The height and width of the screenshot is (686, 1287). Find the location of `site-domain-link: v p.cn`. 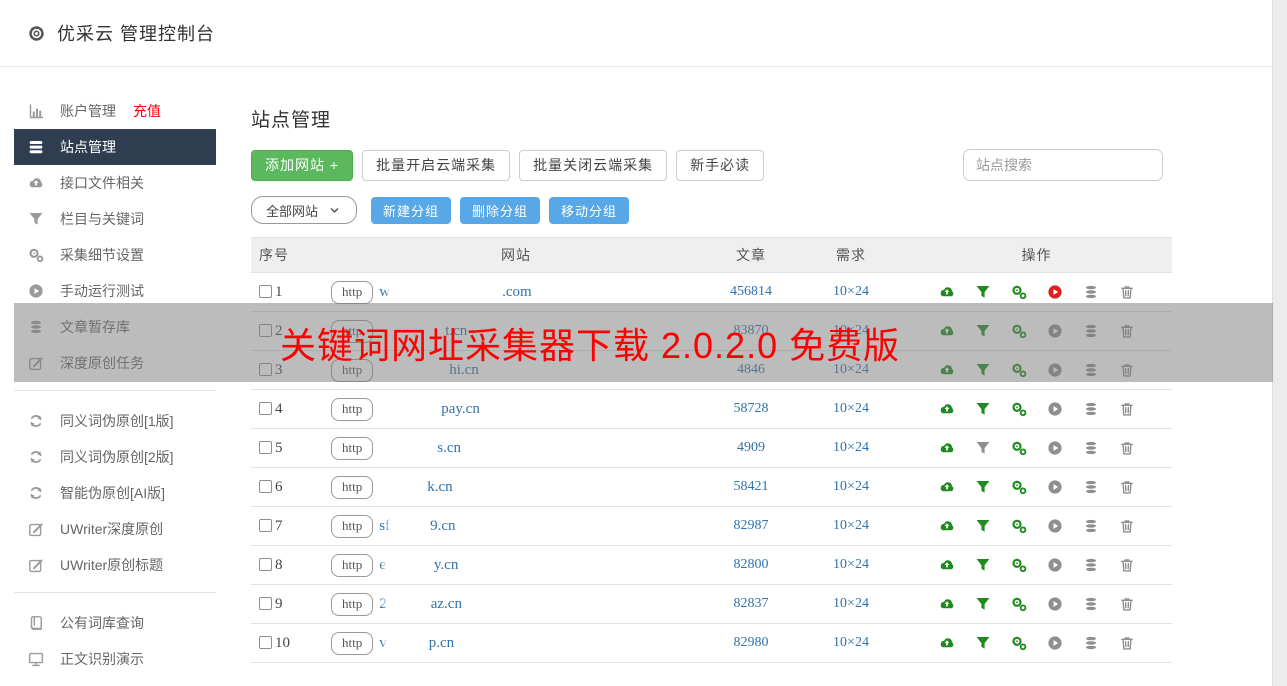

site-domain-link: v p.cn is located at coordinates (417, 642).